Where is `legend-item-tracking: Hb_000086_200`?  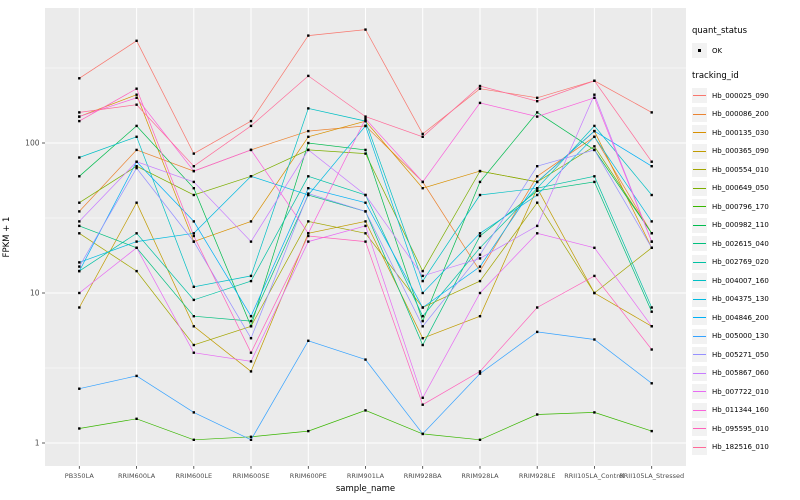
legend-item-tracking: Hb_000086_200 is located at coordinates (745, 114).